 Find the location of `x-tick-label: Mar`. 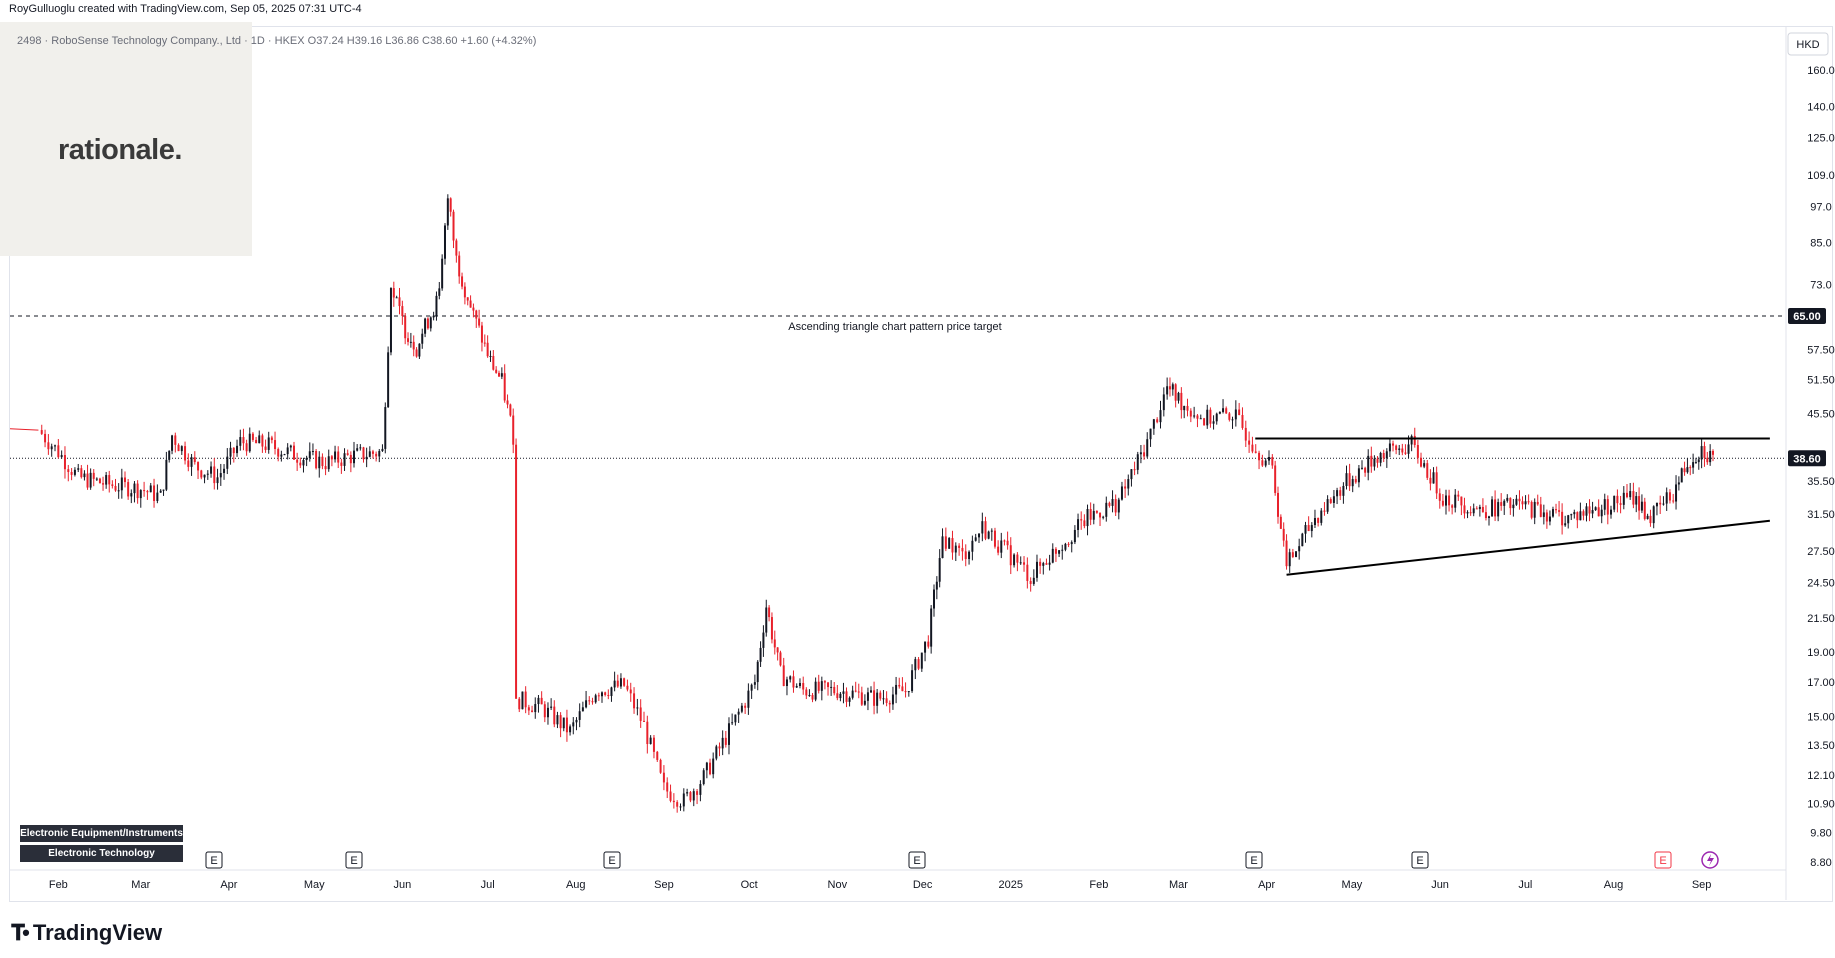

x-tick-label: Mar is located at coordinates (140, 885).